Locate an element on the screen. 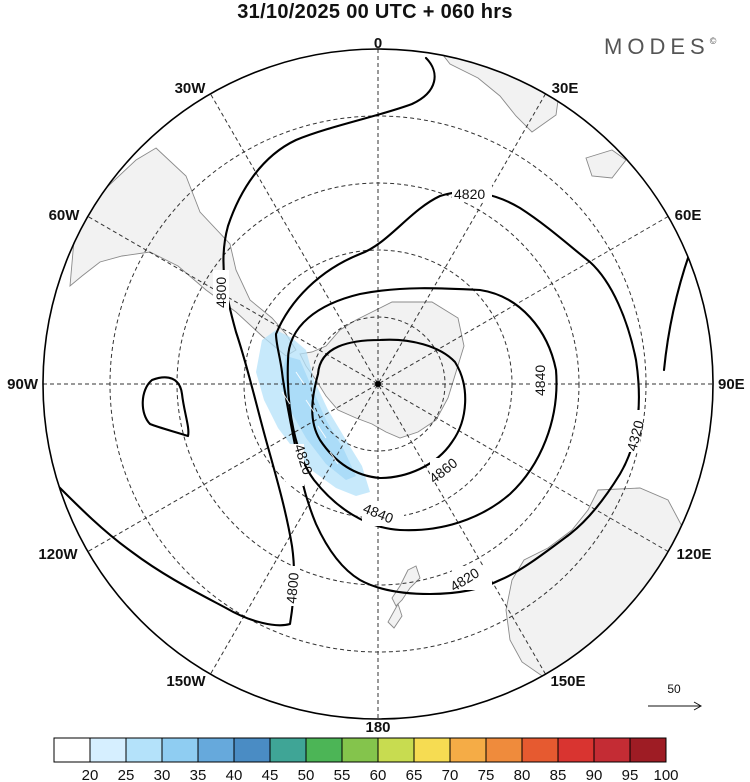  lon-label-30w: 30W is located at coordinates (191, 88).